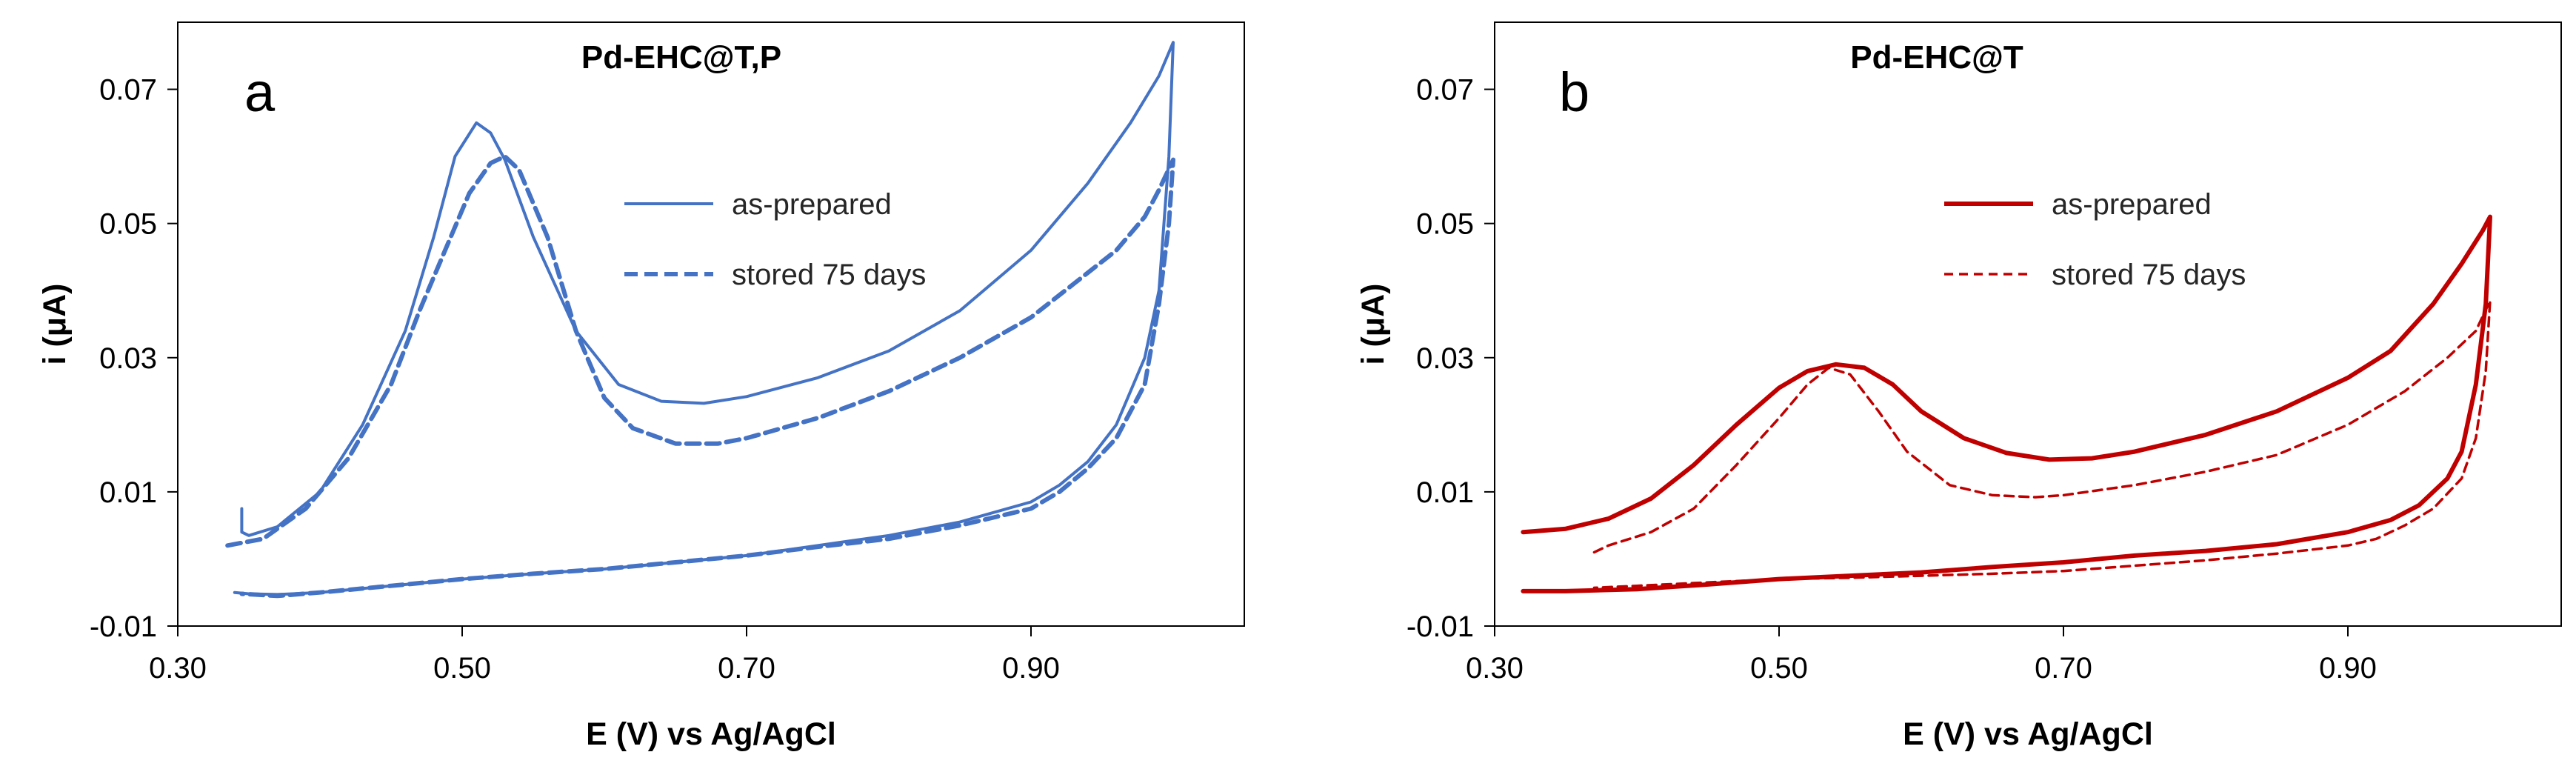 This screenshot has height=772, width=2576. Describe the element at coordinates (260, 92) in the screenshot. I see `panel-label: a` at that location.